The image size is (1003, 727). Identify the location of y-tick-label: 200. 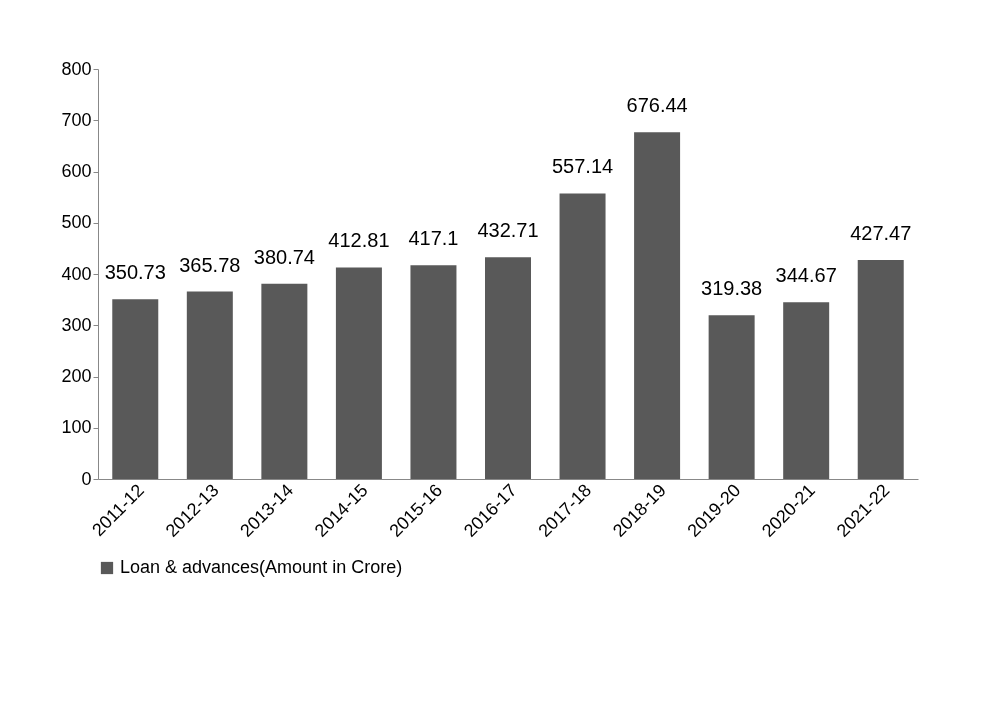
(76, 376).